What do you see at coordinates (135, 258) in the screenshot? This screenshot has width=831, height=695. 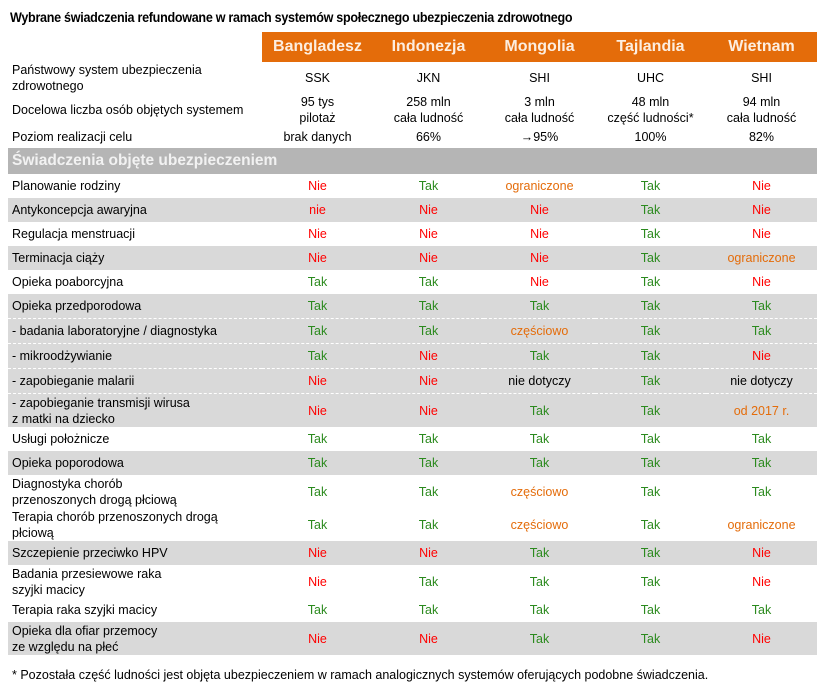 I see `row-label: Terminacja ciąży` at bounding box center [135, 258].